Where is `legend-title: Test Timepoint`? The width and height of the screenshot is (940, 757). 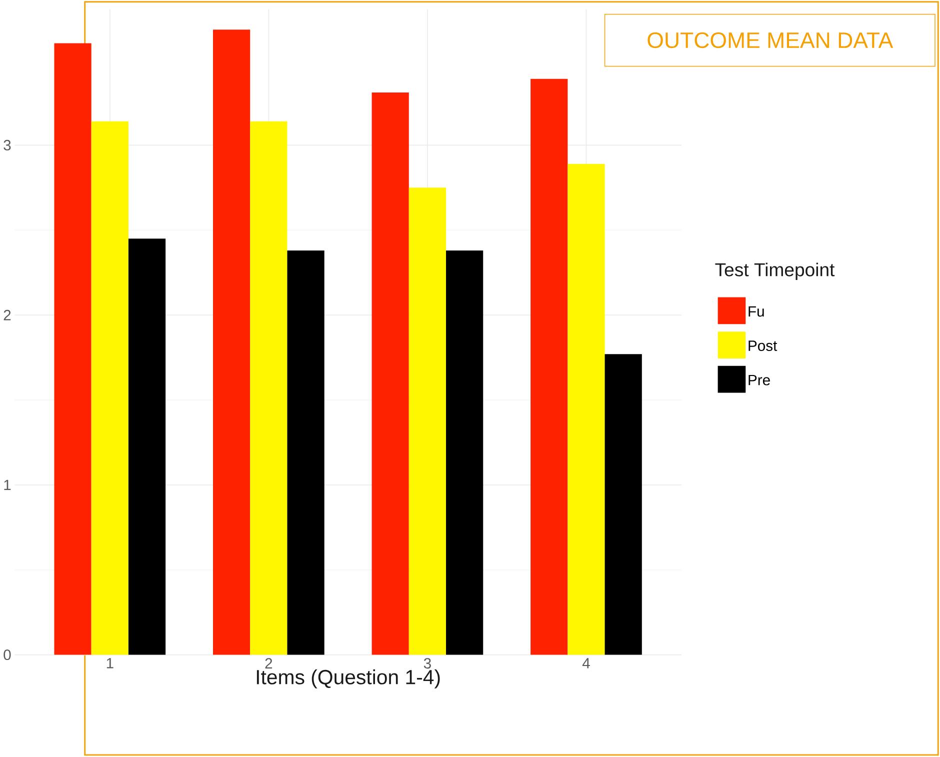
legend-title: Test Timepoint is located at coordinates (775, 271).